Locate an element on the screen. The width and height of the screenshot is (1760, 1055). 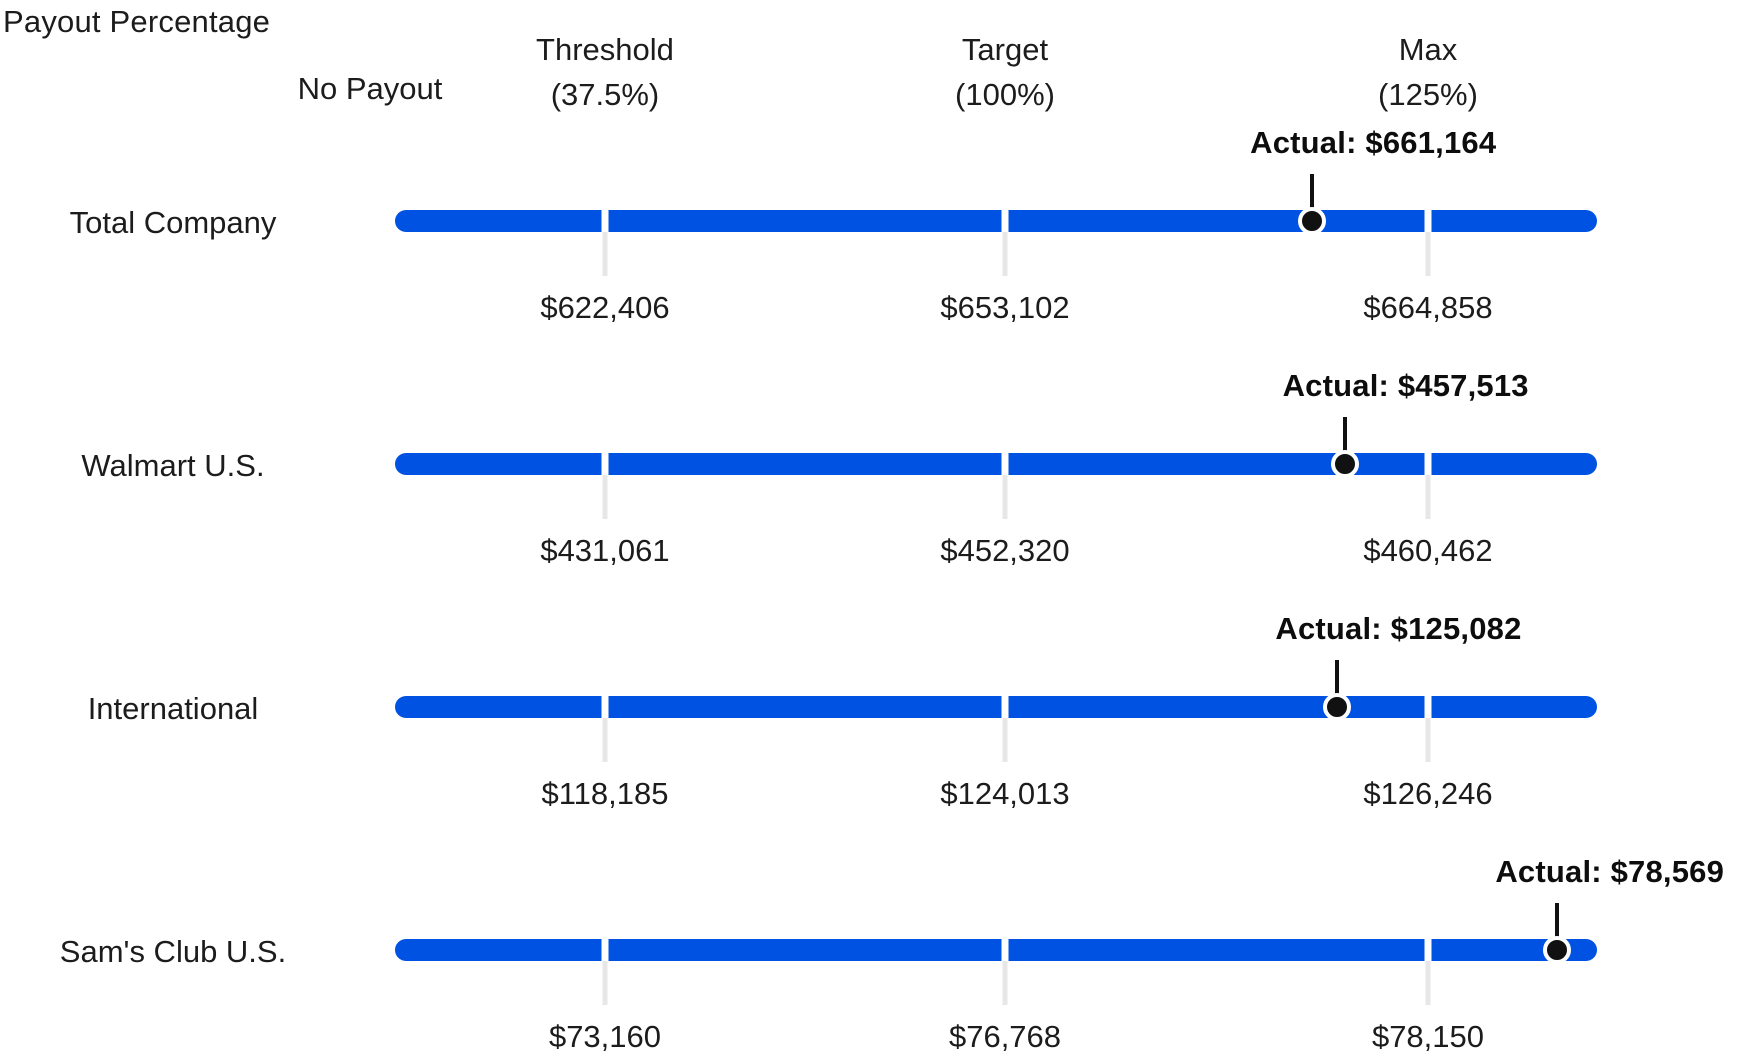
target-value-label: $653,102 is located at coordinates (1005, 307).